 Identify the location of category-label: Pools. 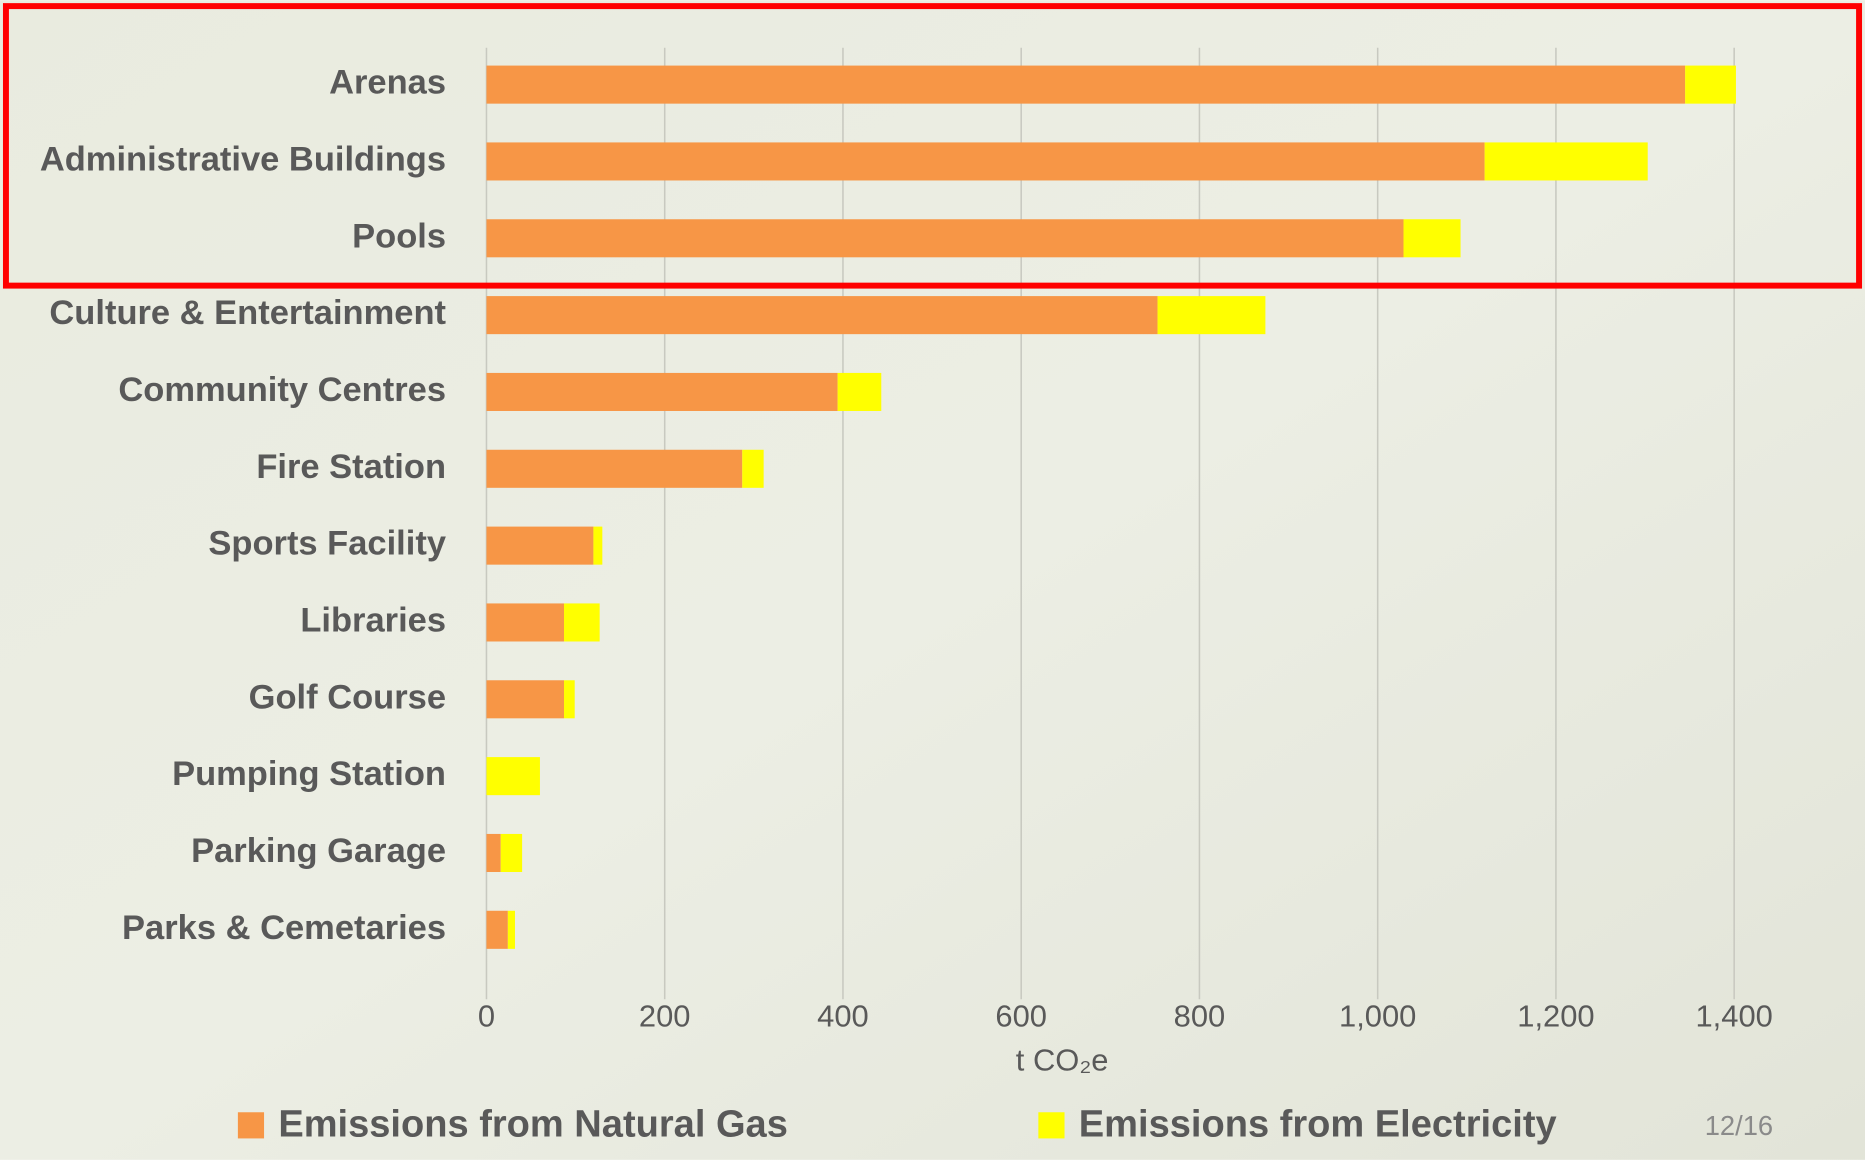
(399, 236).